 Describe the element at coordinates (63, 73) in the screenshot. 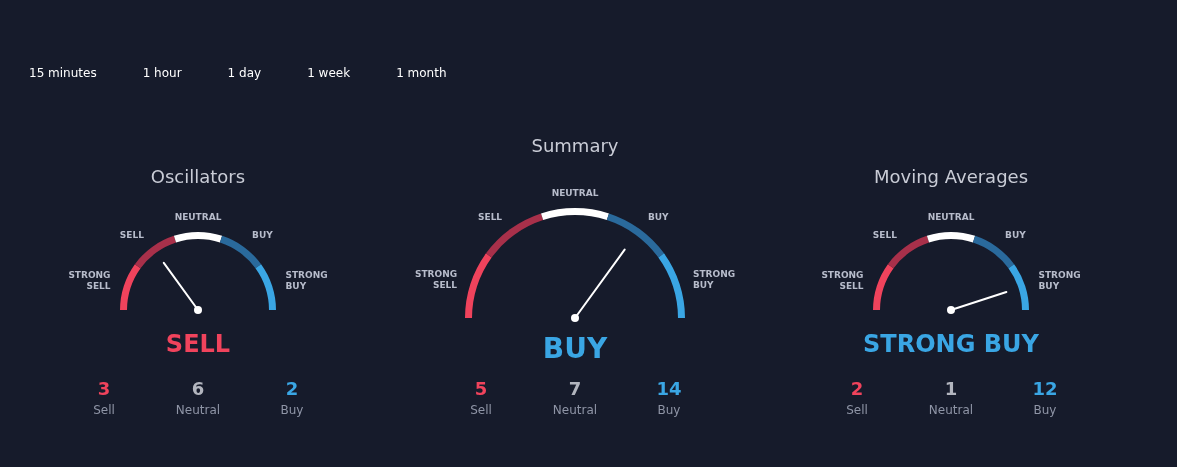

I see `text: 15 minutes` at that location.